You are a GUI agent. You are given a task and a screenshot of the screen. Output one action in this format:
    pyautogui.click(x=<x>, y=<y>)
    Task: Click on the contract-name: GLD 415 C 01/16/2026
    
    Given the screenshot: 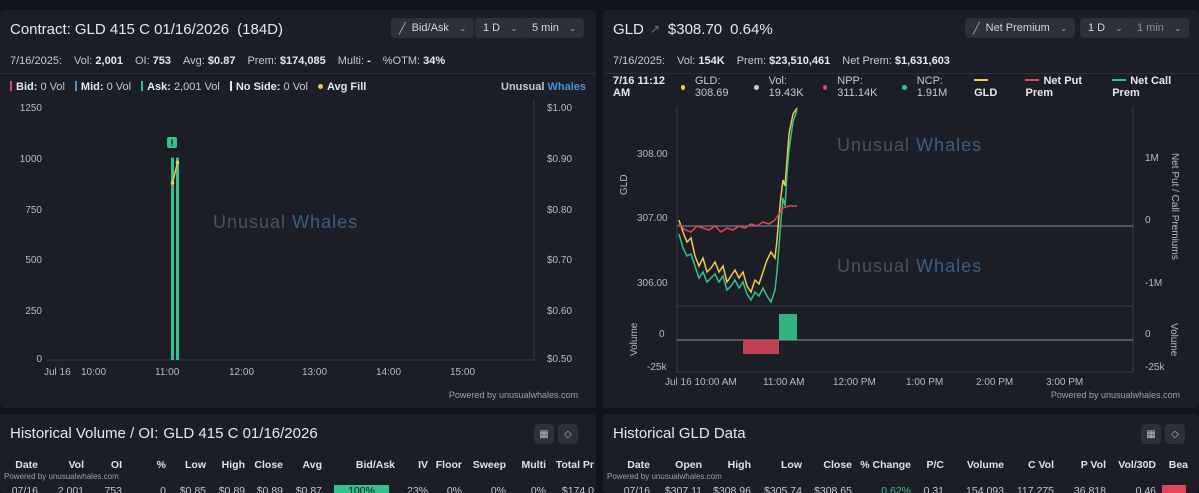 What is the action you would take?
    pyautogui.click(x=152, y=29)
    